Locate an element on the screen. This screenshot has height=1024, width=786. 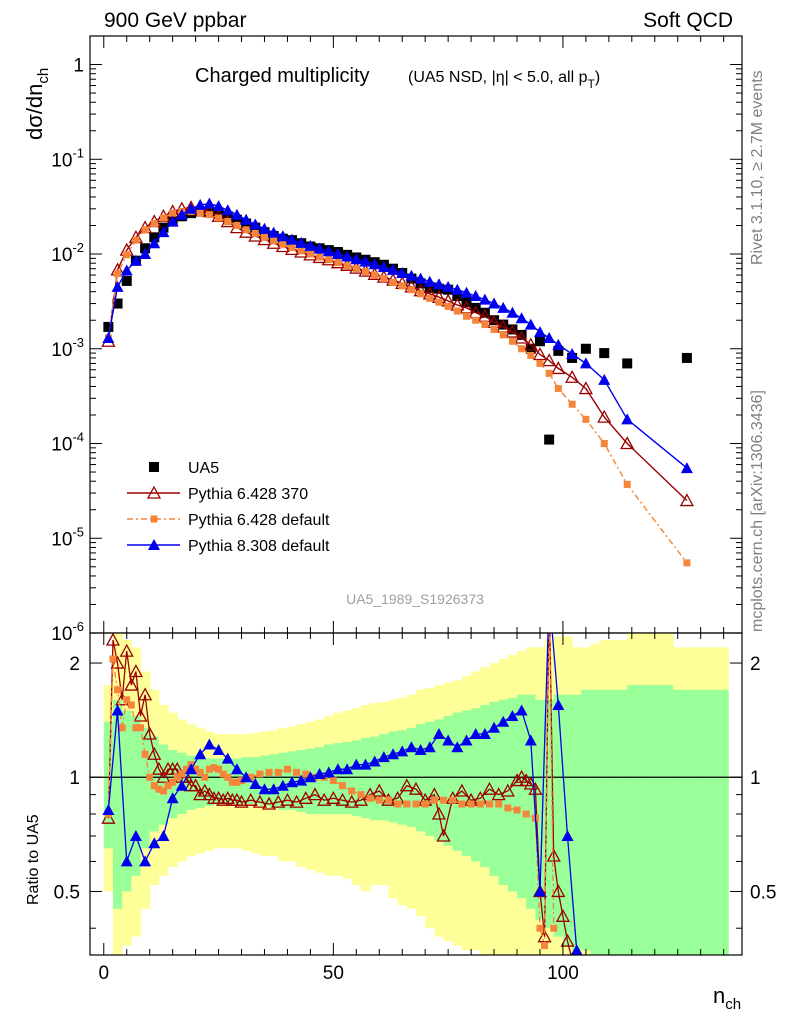
ratio-y-tick-label: 0.5 is located at coordinates (67, 892).